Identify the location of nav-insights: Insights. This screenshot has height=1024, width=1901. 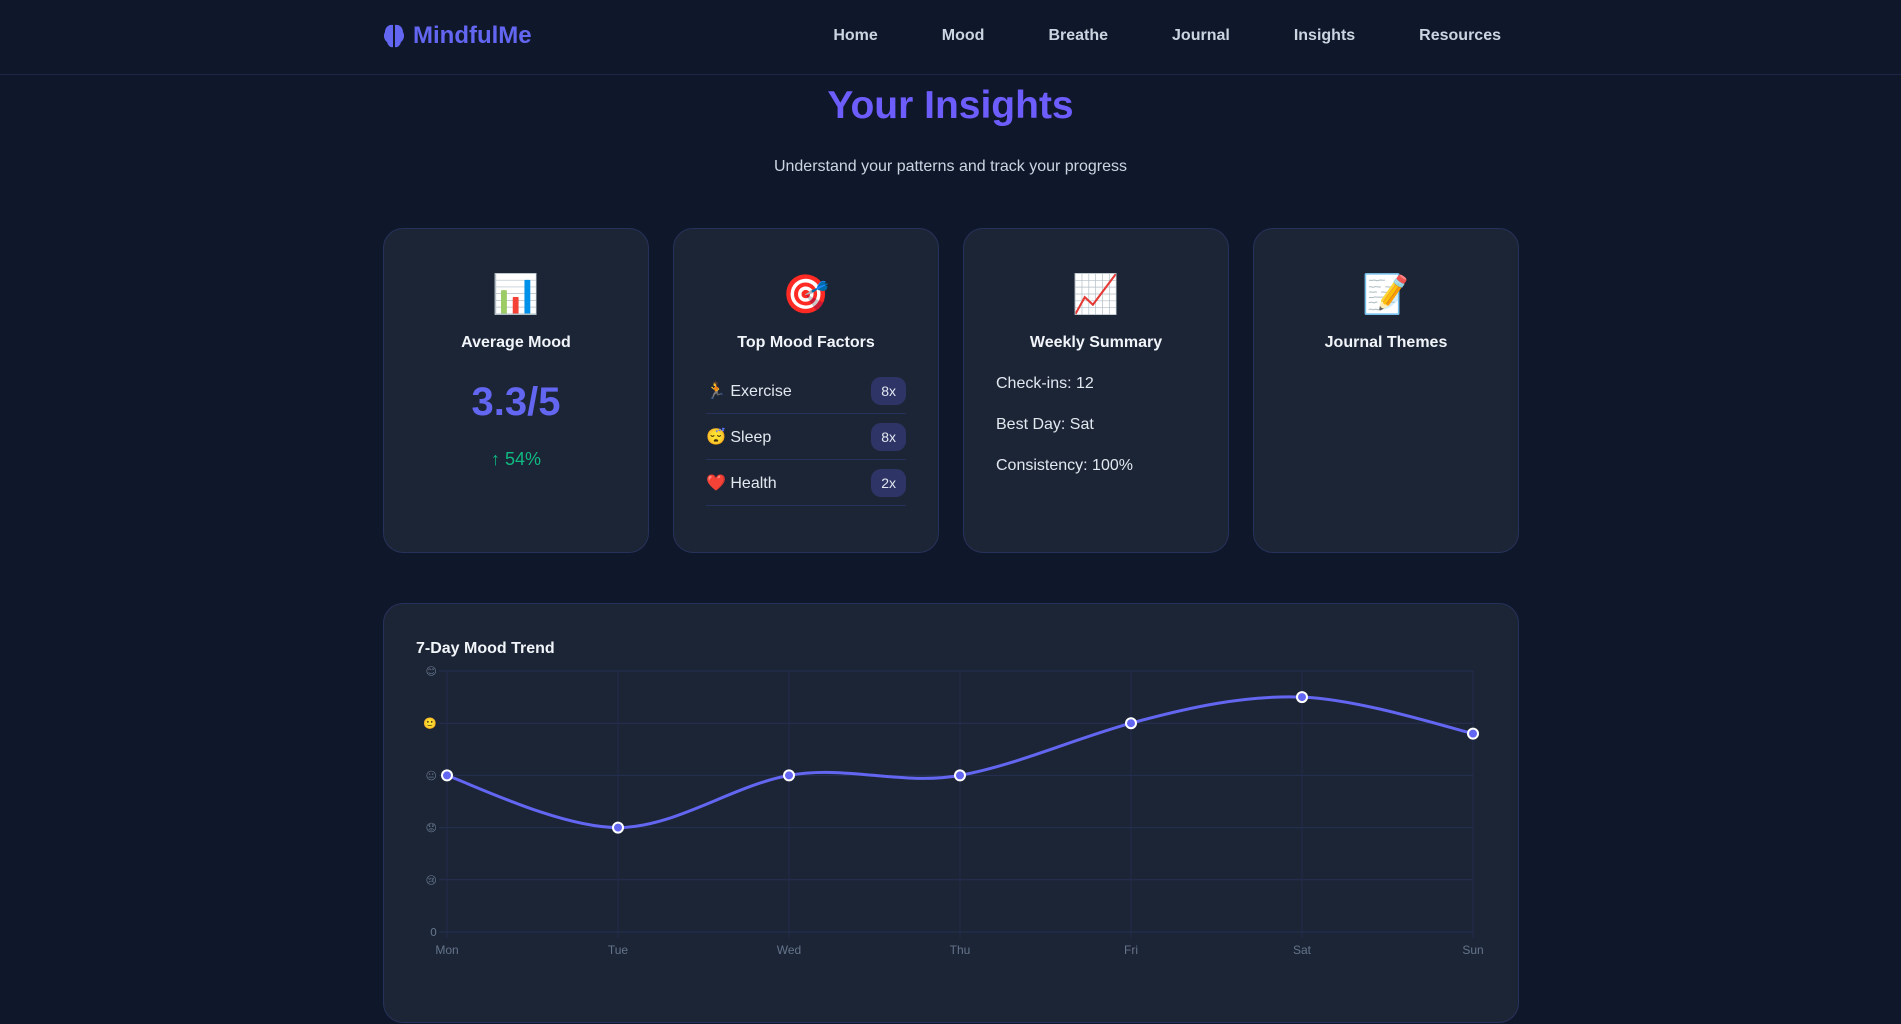
(1324, 35).